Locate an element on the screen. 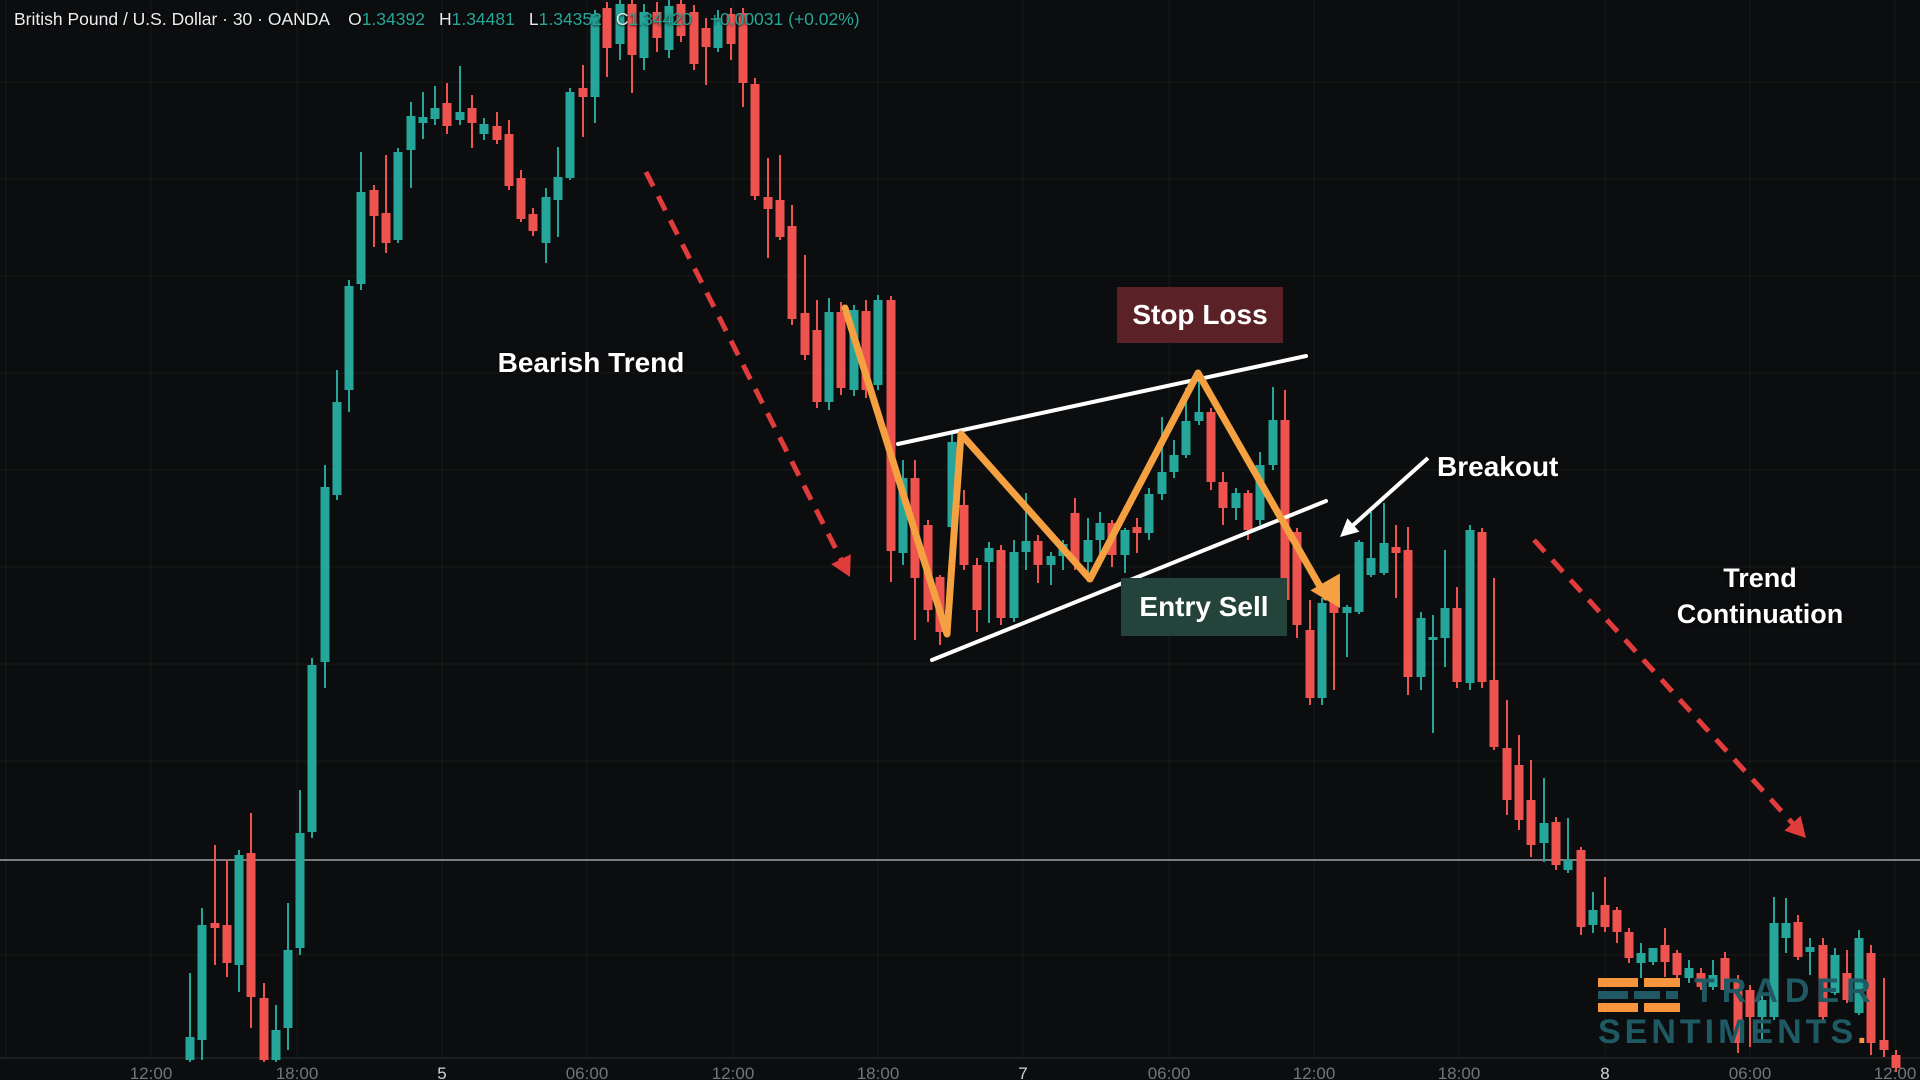  ohlc-values: O1.34392 H1.34481 L1.34352 C1.34420 is located at coordinates (520, 19).